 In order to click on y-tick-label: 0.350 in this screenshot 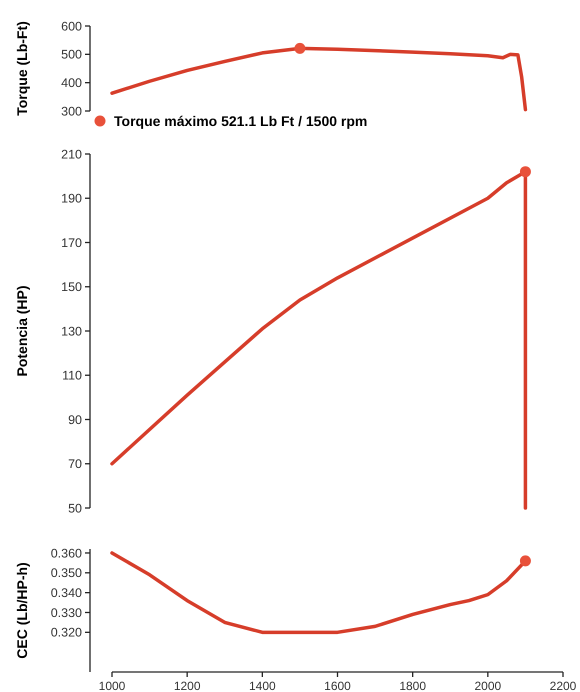, I will do `click(66, 573)`.